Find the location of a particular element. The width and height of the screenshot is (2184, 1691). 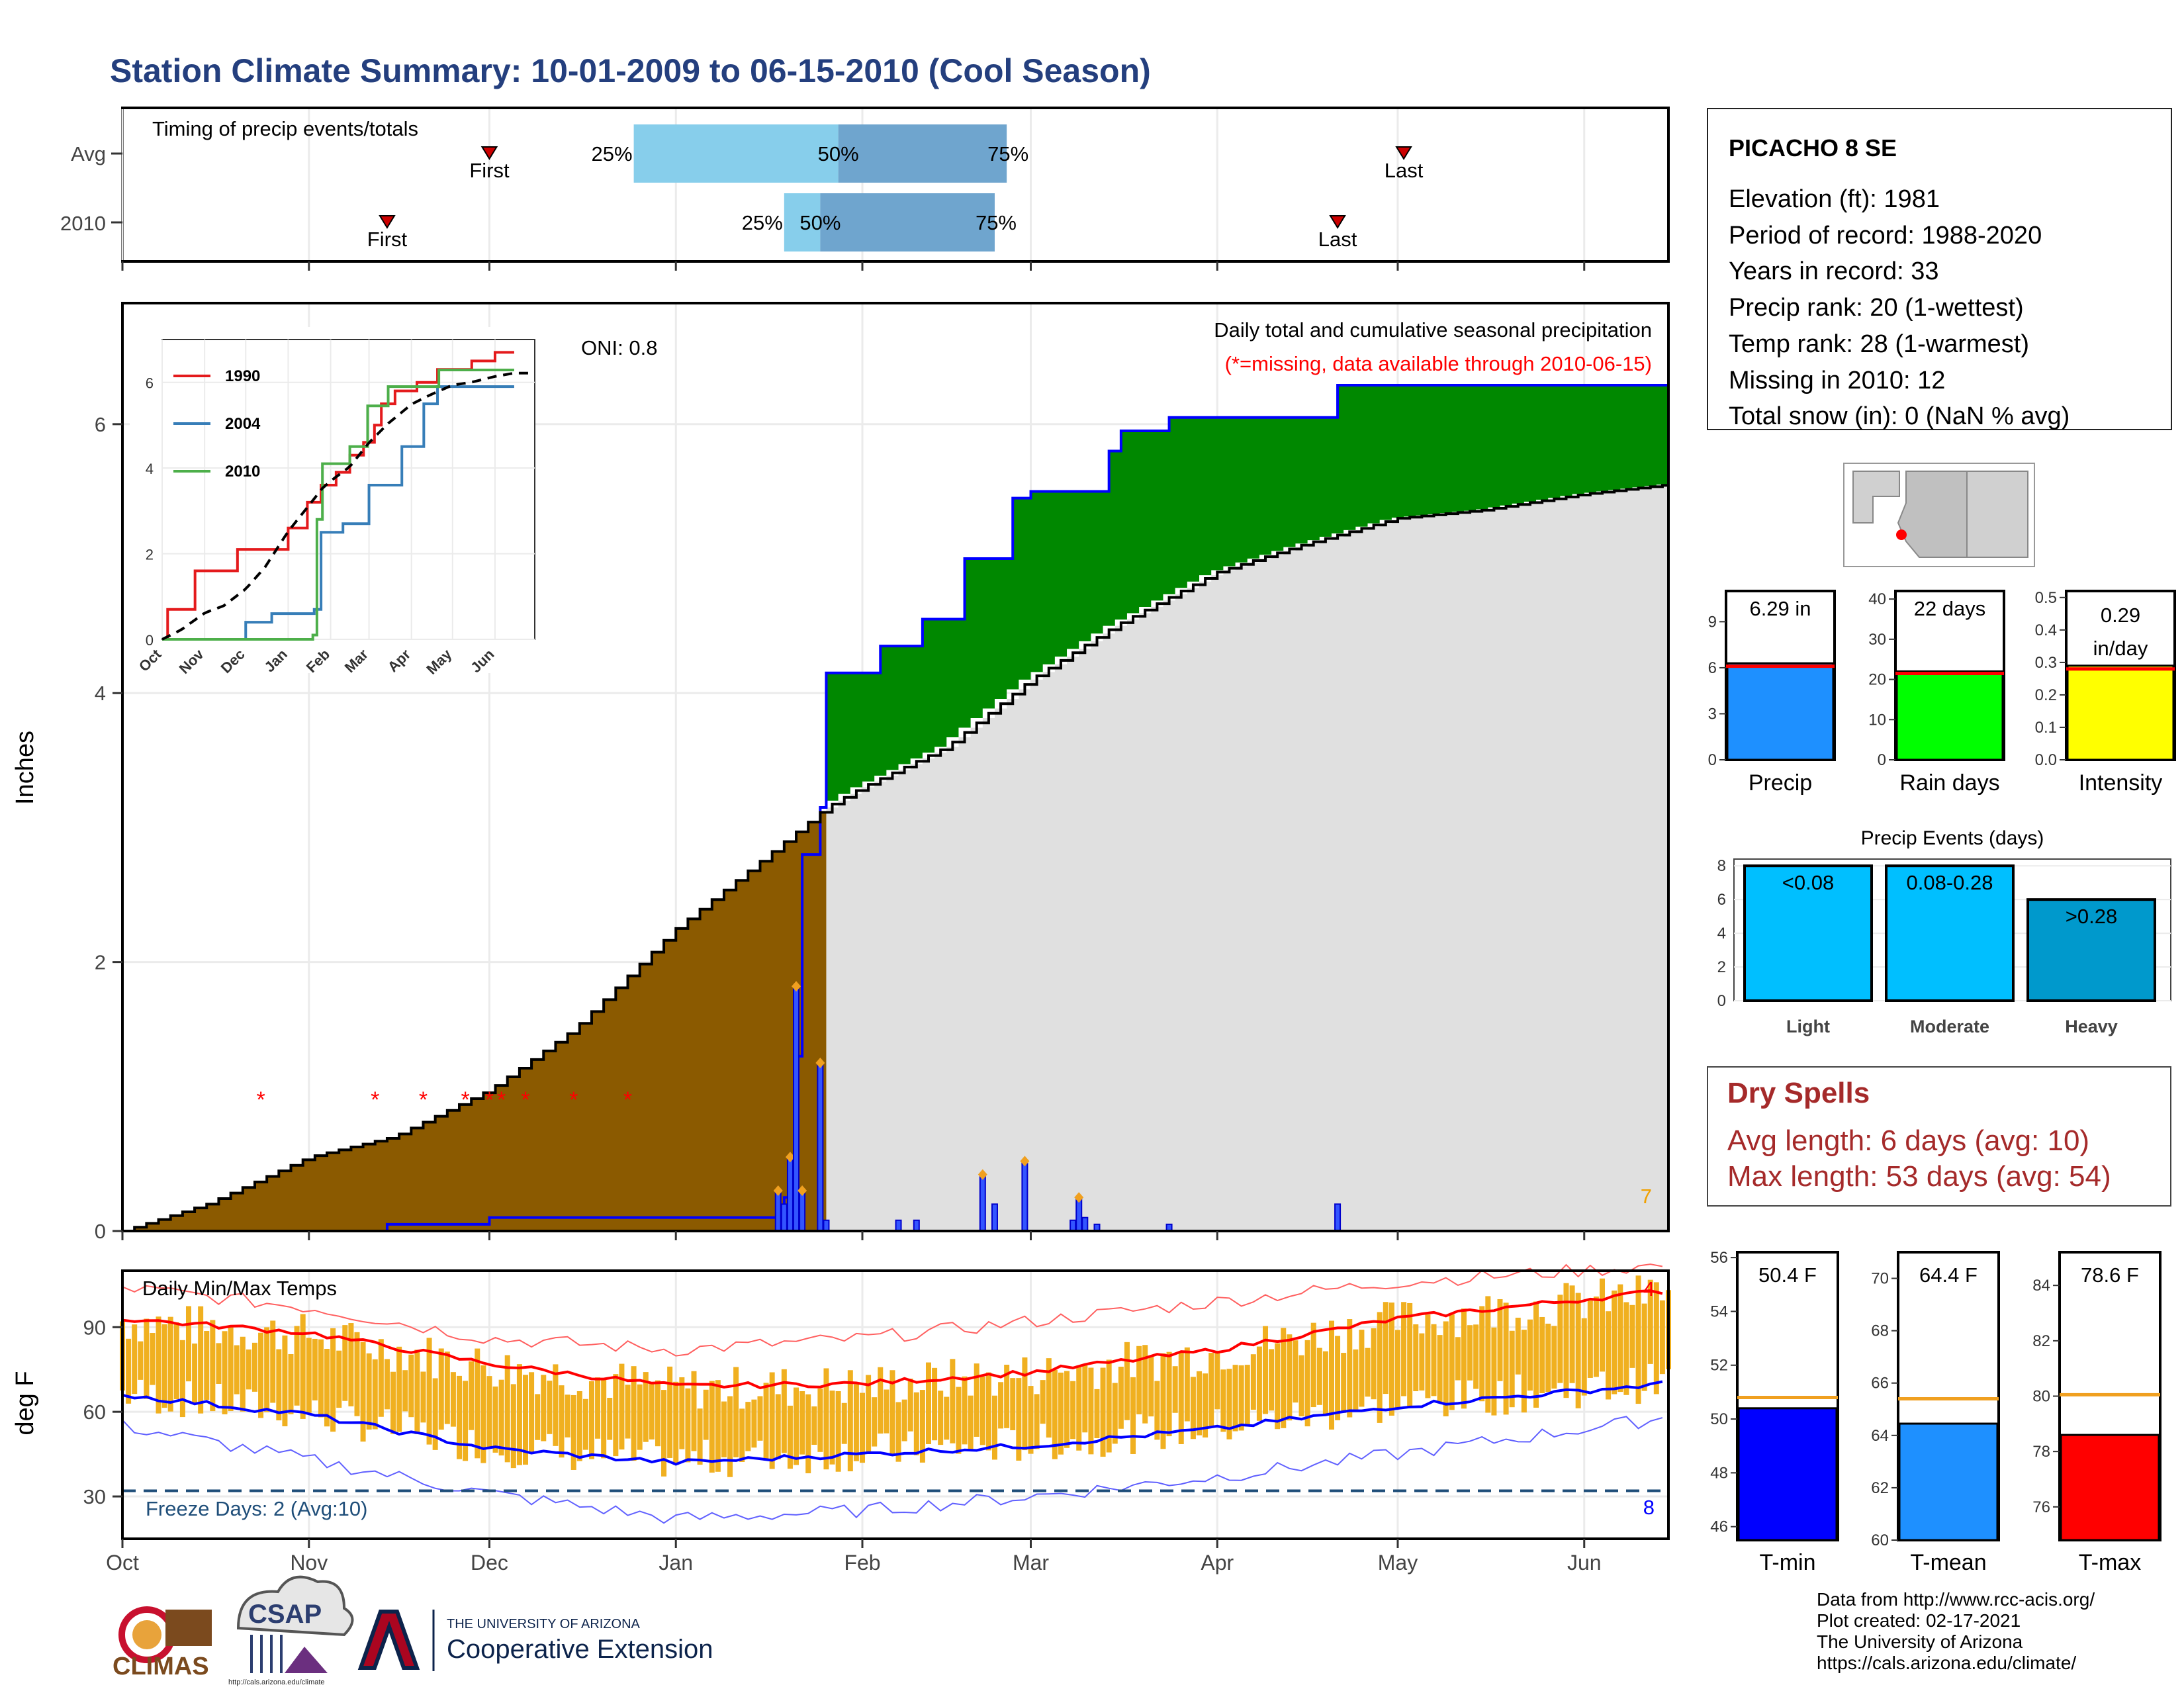

temp-gauge-tick-label-1-2: 64 is located at coordinates (1880, 1436).